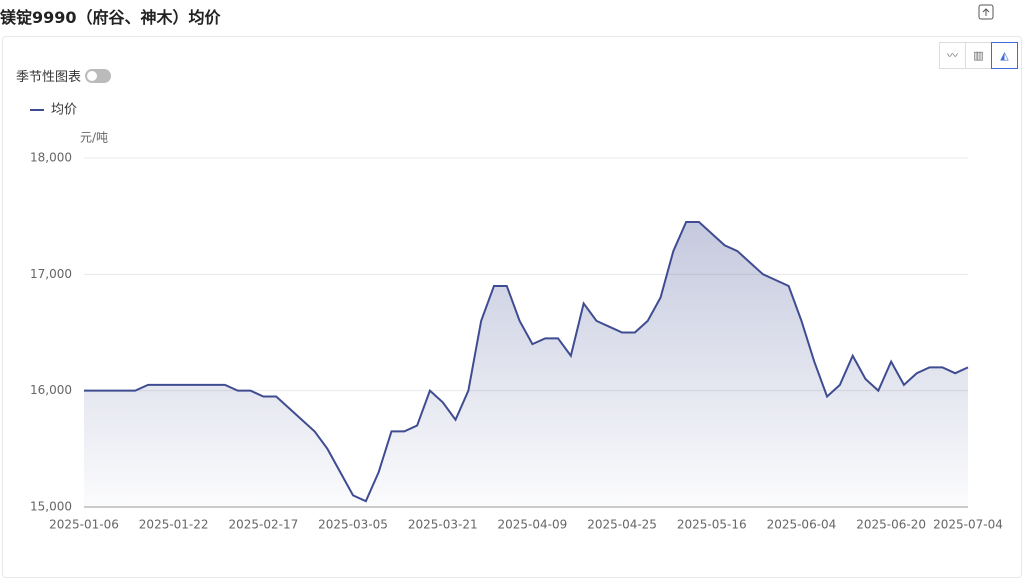  Describe the element at coordinates (968, 525) in the screenshot. I see `x-tick-label: 2025-07-04` at that location.